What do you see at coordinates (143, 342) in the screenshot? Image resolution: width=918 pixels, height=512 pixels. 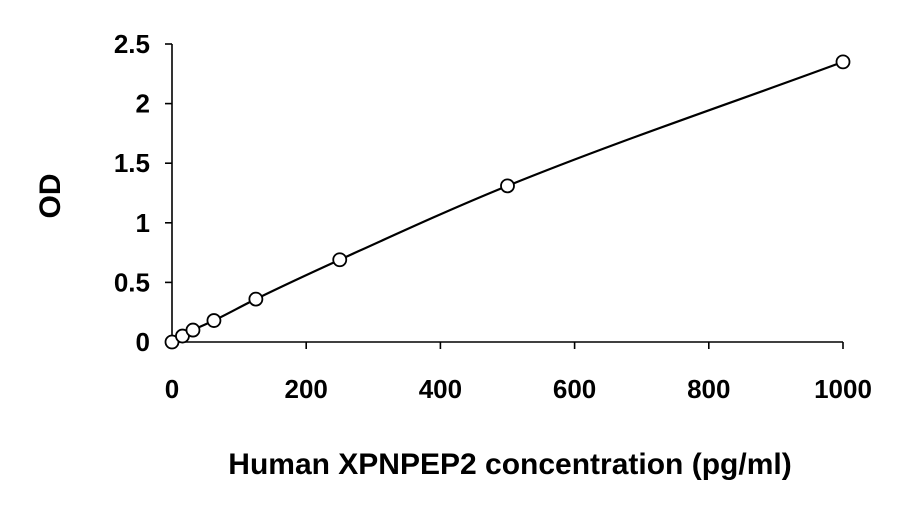 I see `y-tick-label: 0` at bounding box center [143, 342].